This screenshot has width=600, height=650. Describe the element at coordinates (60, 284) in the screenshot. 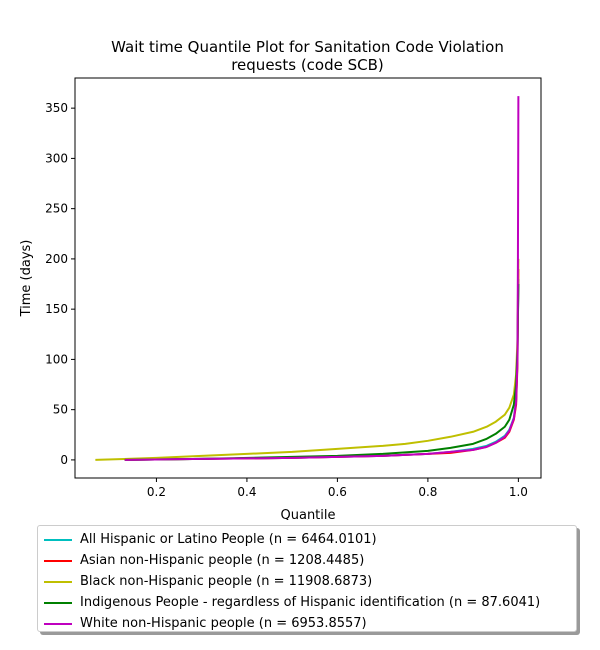

I see `y-axis: 0 50 100 150 200 250 300 350` at that location.